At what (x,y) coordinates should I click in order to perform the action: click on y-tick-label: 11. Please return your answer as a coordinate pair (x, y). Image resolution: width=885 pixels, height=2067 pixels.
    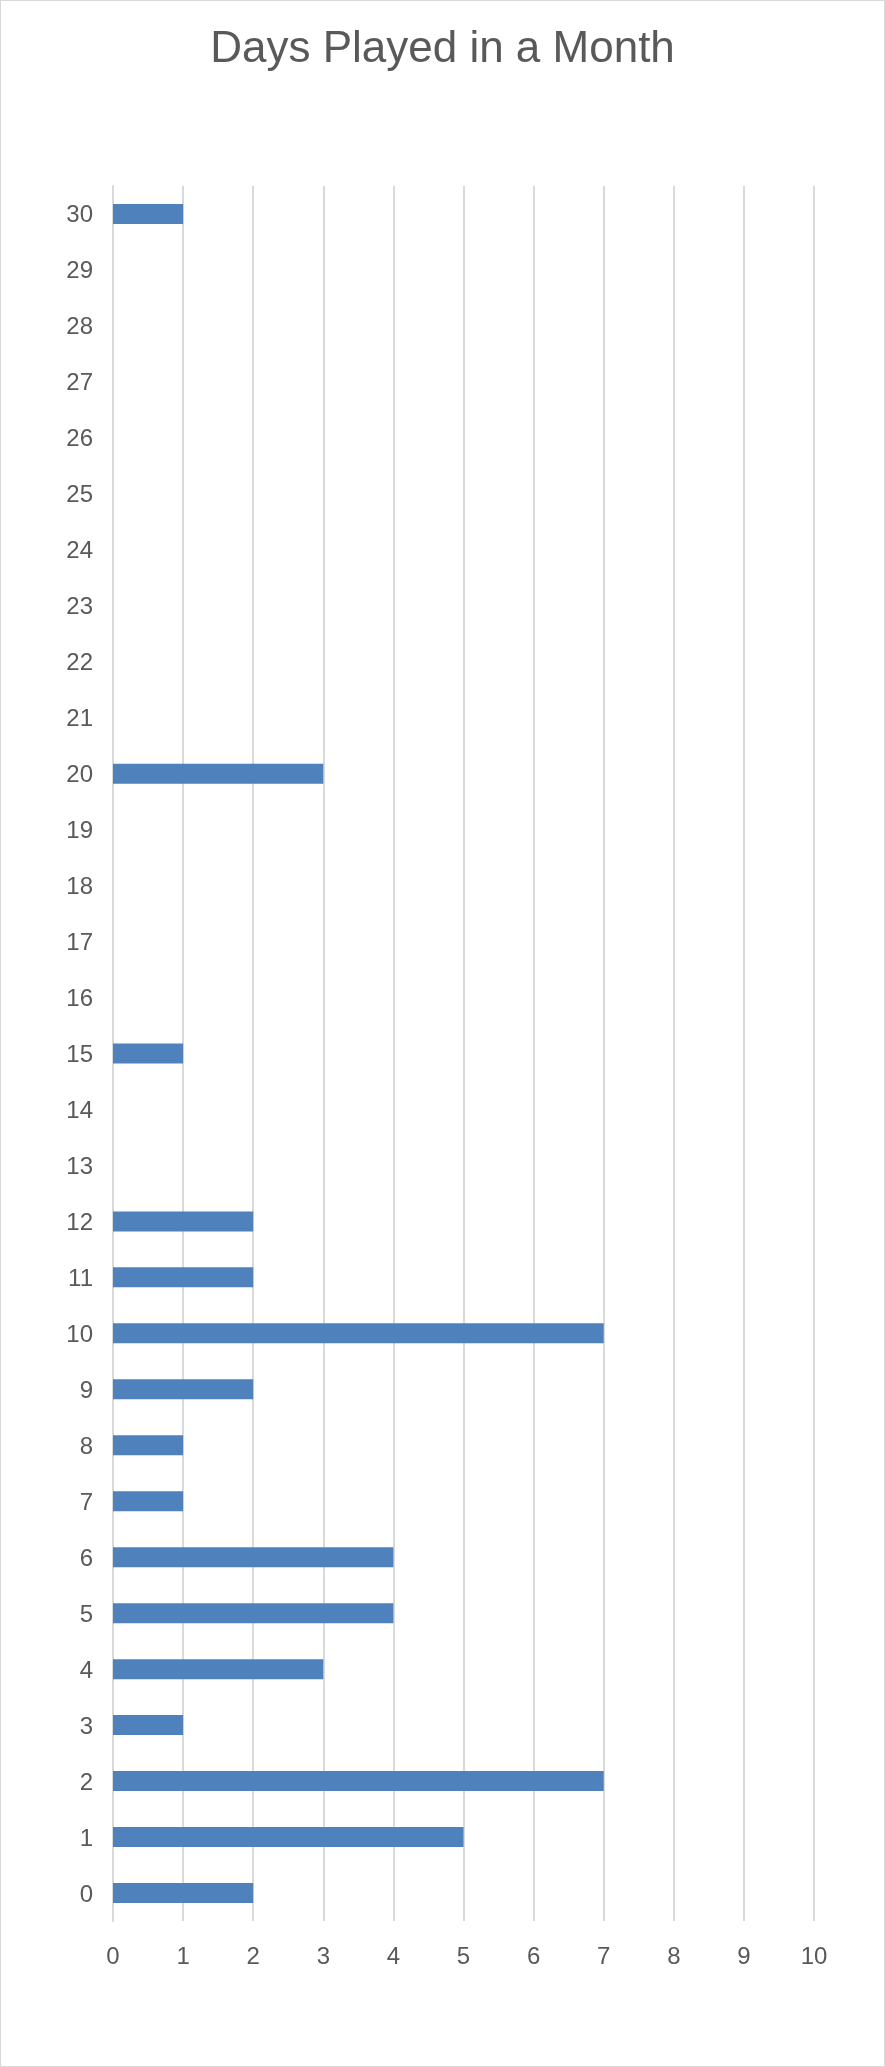
    Looking at the image, I should click on (80, 1277).